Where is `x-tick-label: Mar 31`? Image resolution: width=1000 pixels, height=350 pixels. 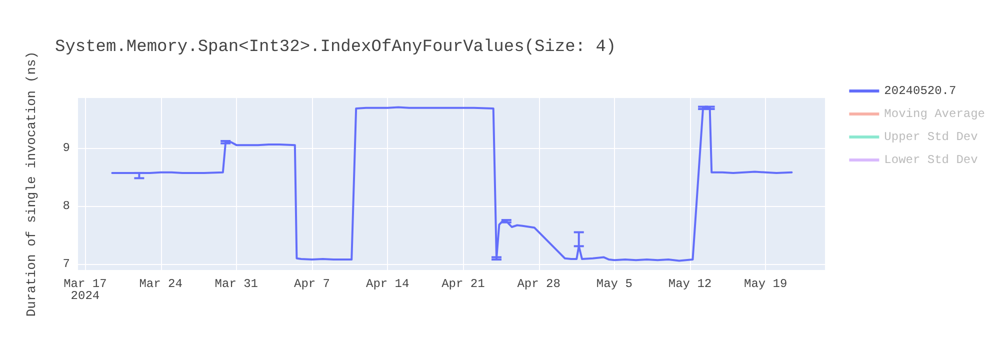 x-tick-label: Mar 31 is located at coordinates (236, 284).